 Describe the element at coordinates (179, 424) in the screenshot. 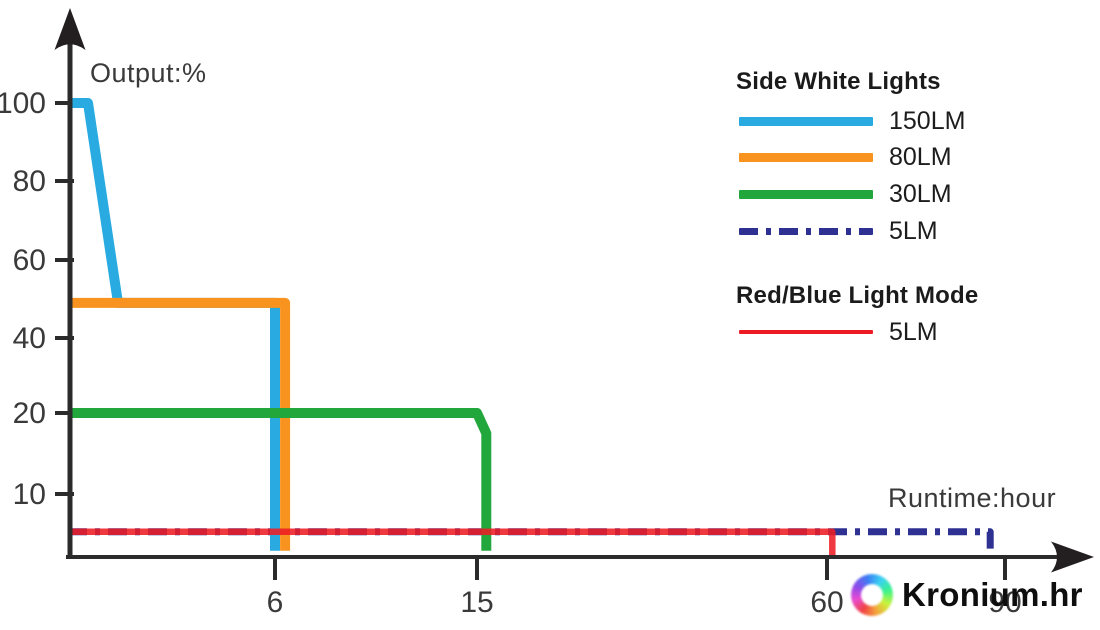

I see `series-line-side-white-80lm` at that location.